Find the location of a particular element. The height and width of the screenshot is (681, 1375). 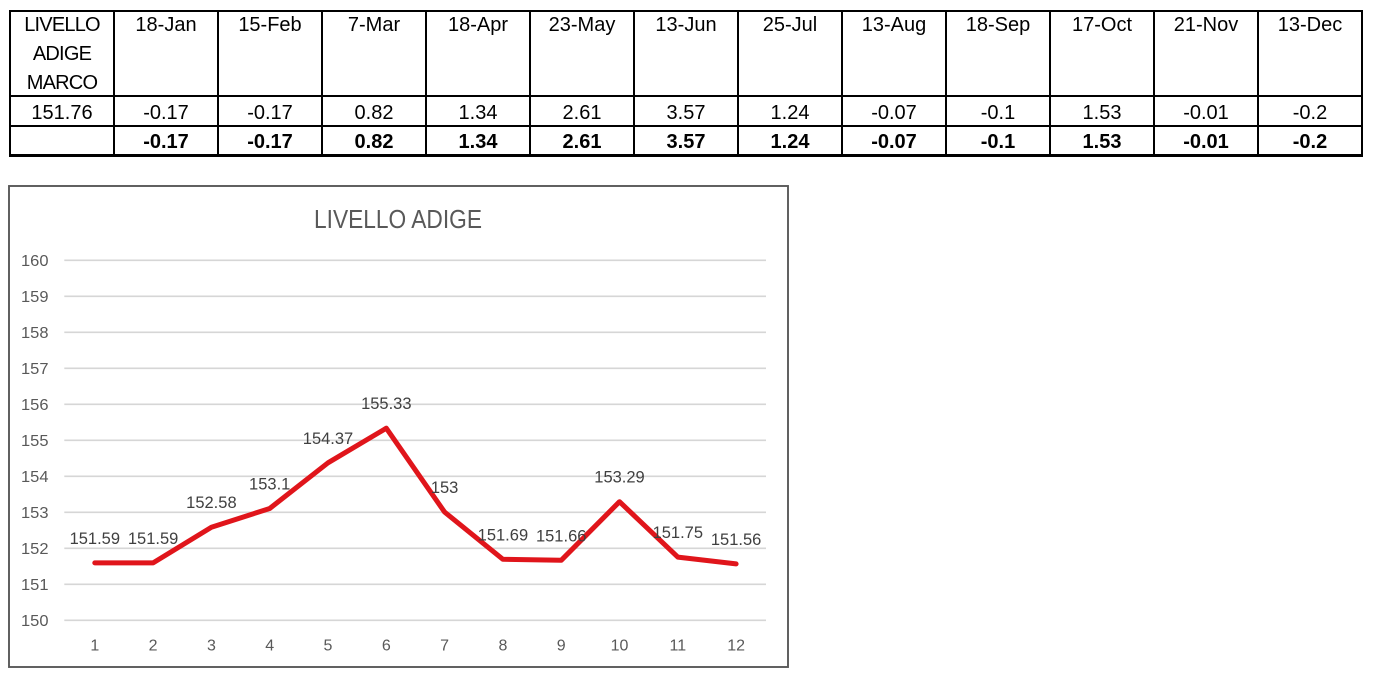

svg-text: 155.33 is located at coordinates (386, 404).